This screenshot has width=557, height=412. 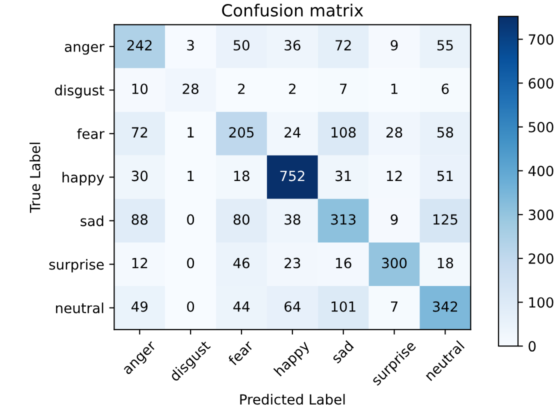 I want to click on color-bar-label: 300, so click(x=541, y=215).